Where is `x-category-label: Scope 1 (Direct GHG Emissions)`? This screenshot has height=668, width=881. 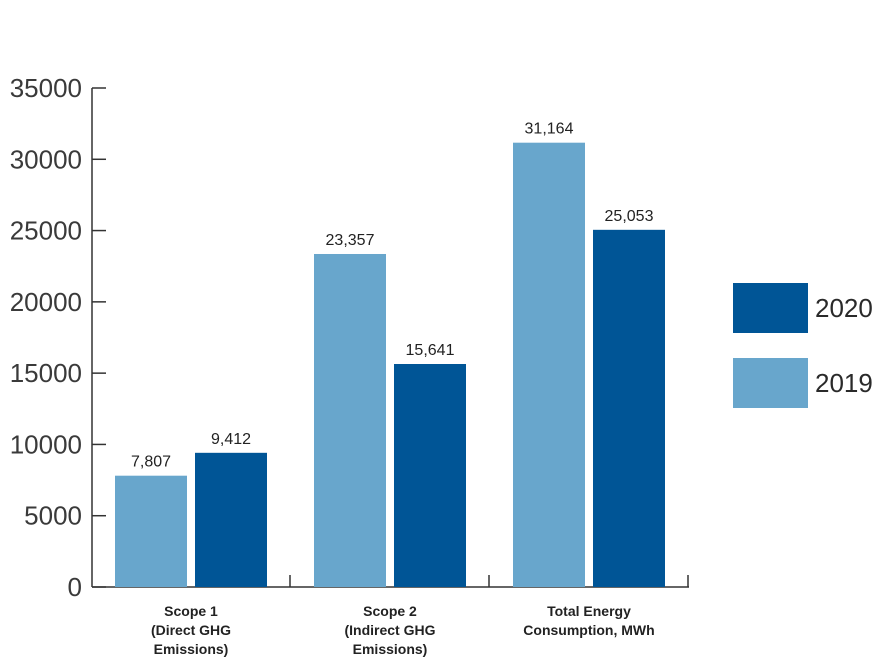 x-category-label: Scope 1 (Direct GHG Emissions) is located at coordinates (191, 630).